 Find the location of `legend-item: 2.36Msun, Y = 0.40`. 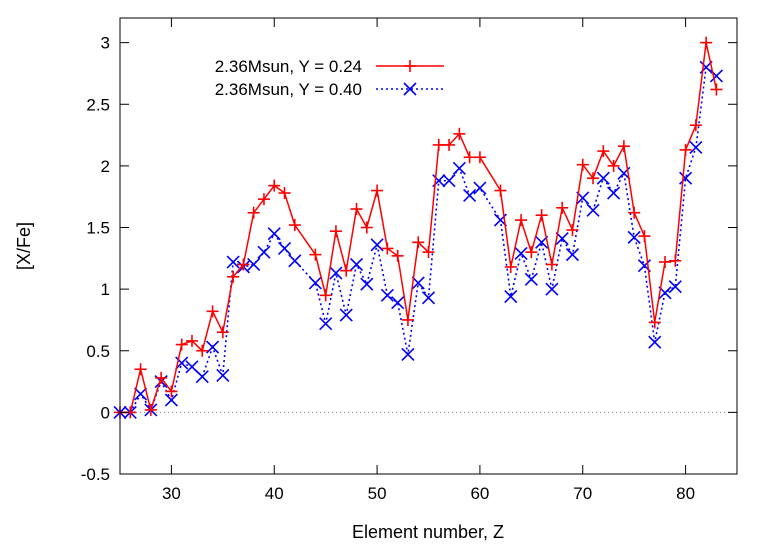

legend-item: 2.36Msun, Y = 0.40 is located at coordinates (329, 89).